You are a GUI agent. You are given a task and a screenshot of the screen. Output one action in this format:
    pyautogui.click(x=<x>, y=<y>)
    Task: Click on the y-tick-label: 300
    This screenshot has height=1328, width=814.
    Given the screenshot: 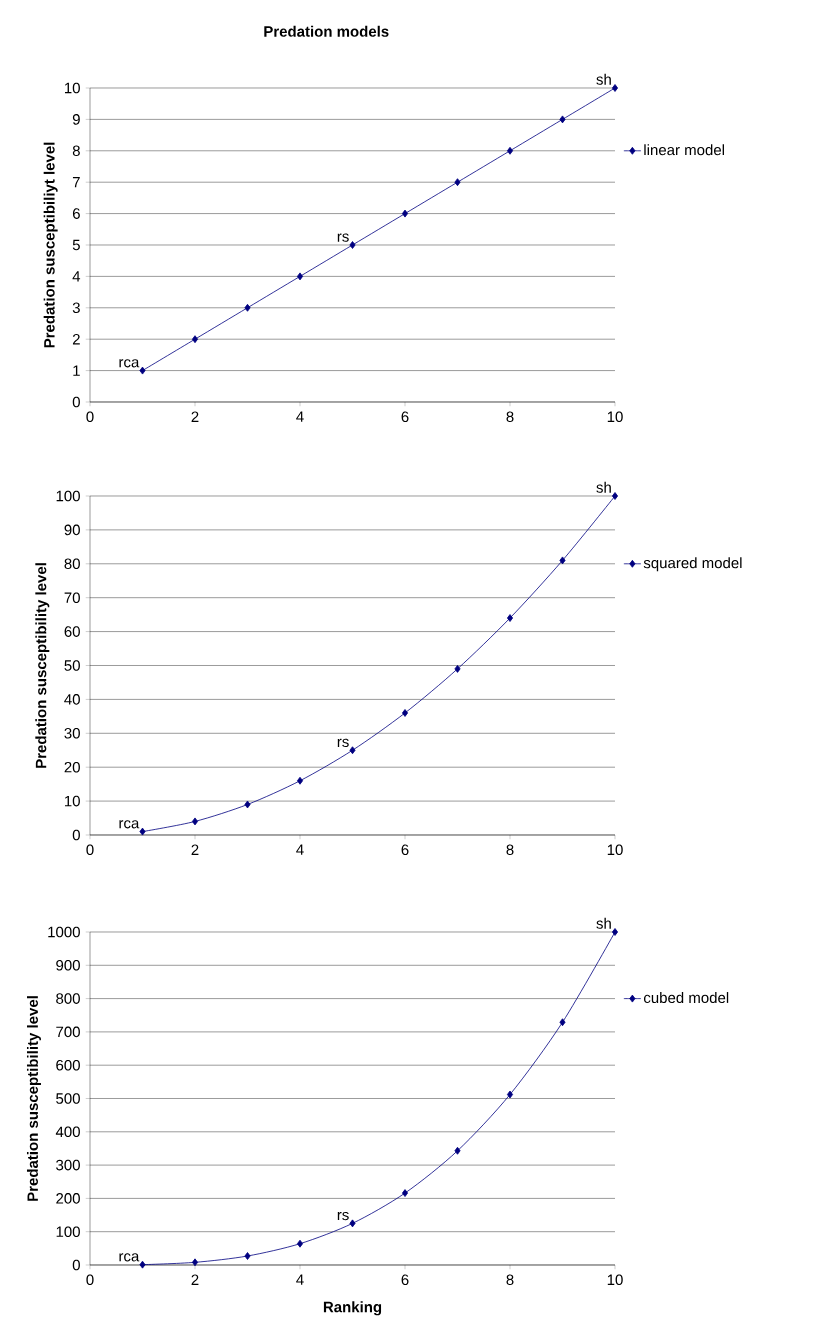 What is the action you would take?
    pyautogui.click(x=68, y=1165)
    